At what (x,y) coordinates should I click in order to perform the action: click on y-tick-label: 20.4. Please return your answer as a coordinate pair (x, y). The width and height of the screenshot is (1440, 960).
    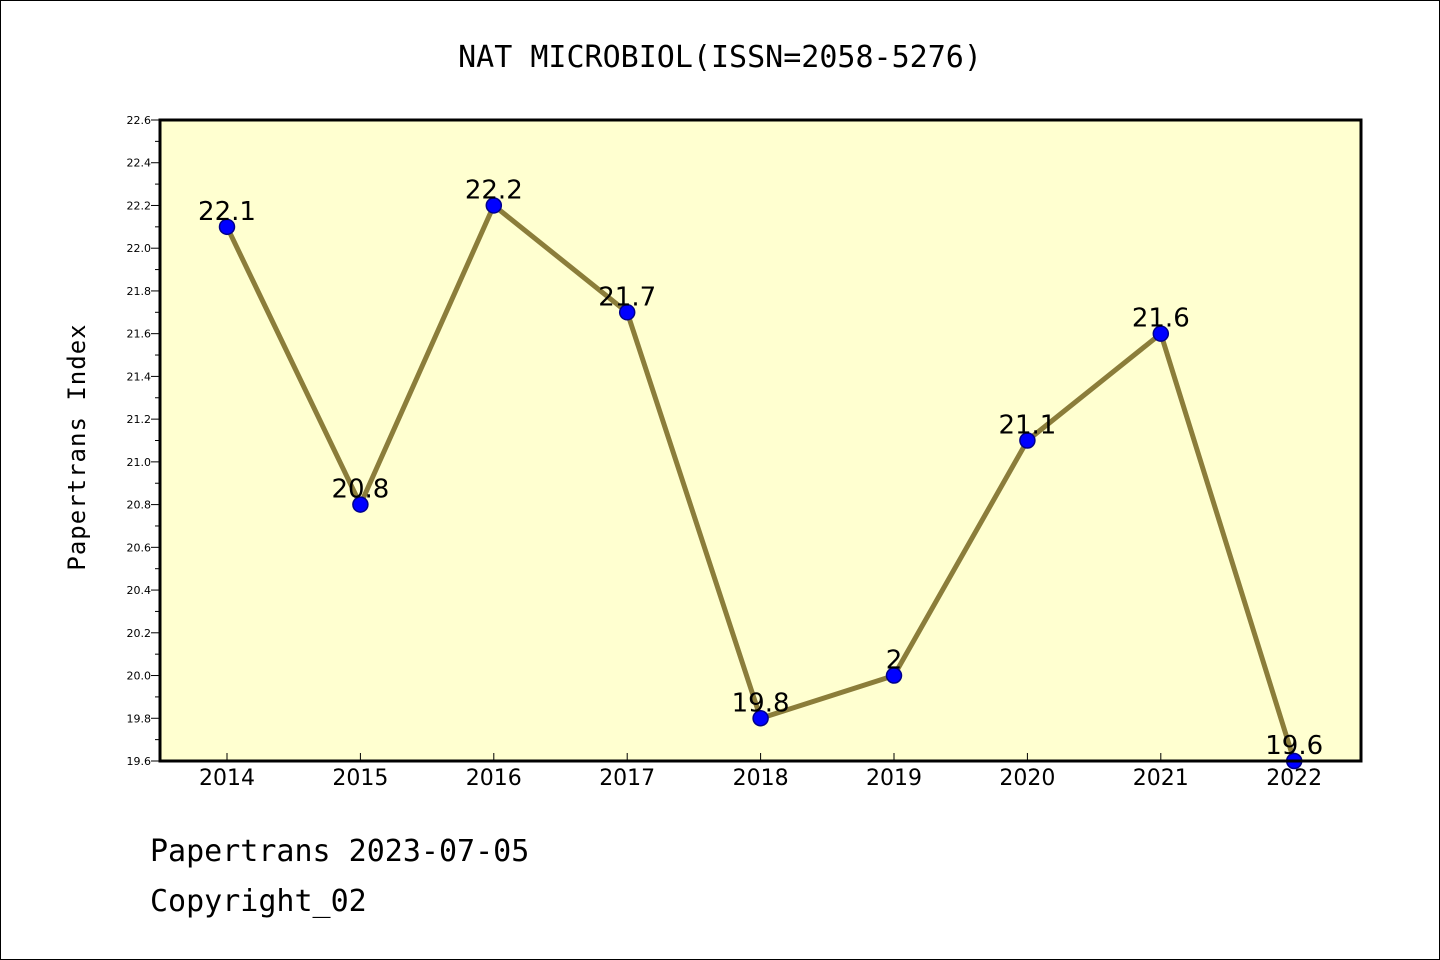
    Looking at the image, I should click on (139, 590).